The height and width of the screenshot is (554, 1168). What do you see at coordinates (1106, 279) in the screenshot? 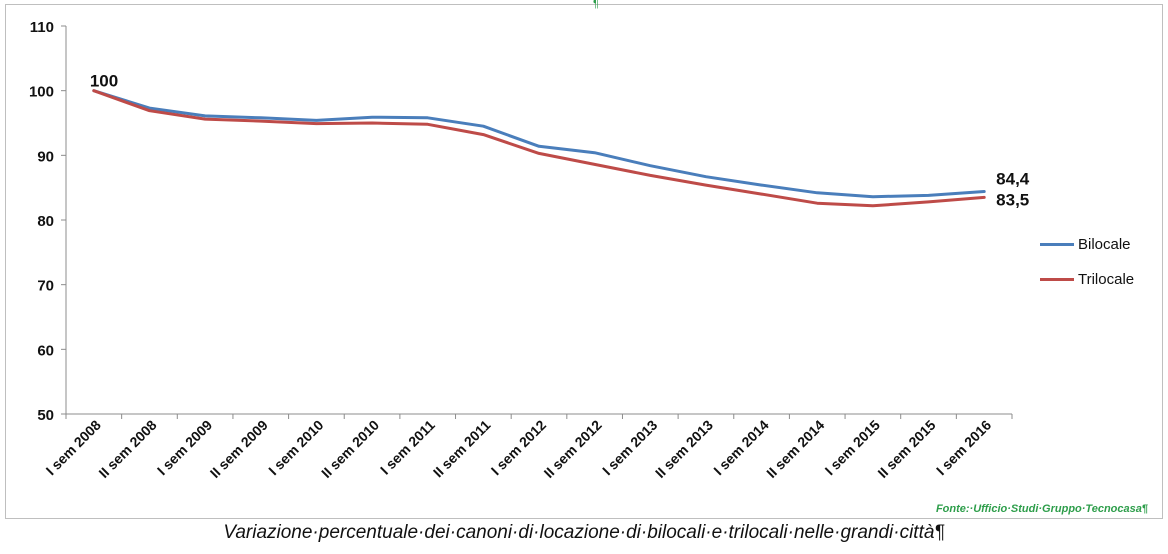
I see `legend-label-trilocale: Trilocale` at bounding box center [1106, 279].